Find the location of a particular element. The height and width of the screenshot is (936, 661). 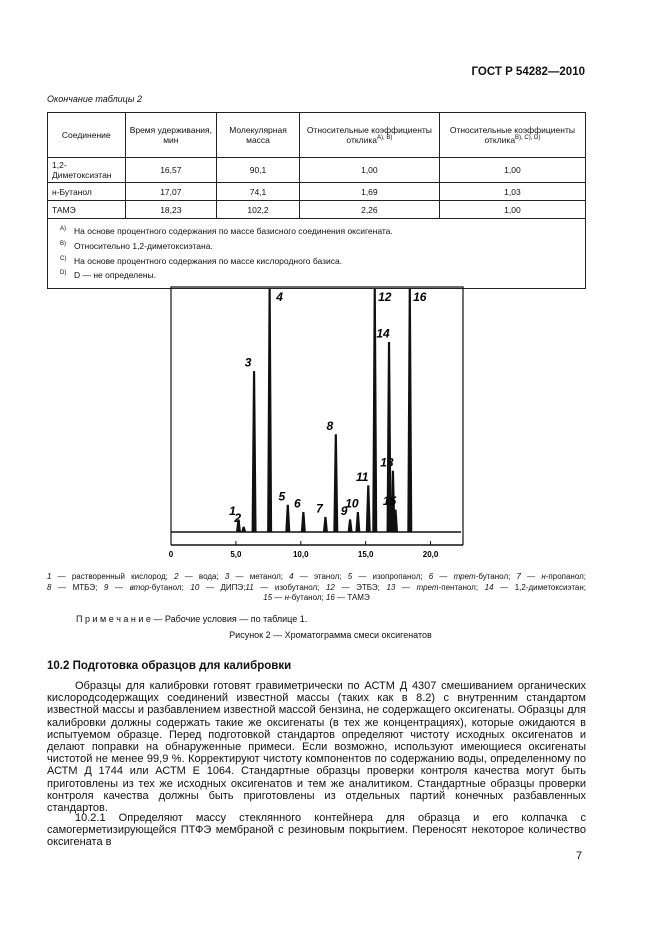

page-number: 7 is located at coordinates (579, 856).